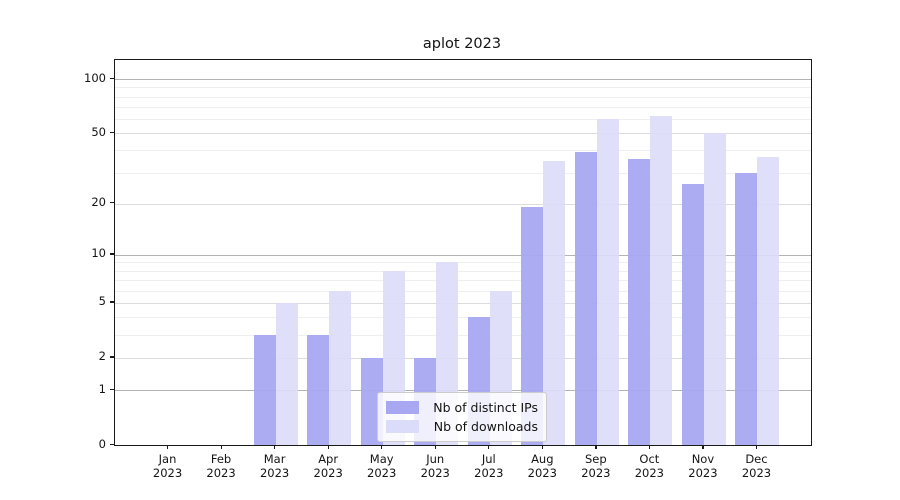 Image resolution: width=900 pixels, height=500 pixels. What do you see at coordinates (102, 388) in the screenshot?
I see `y-tick-label-1: 1` at bounding box center [102, 388].